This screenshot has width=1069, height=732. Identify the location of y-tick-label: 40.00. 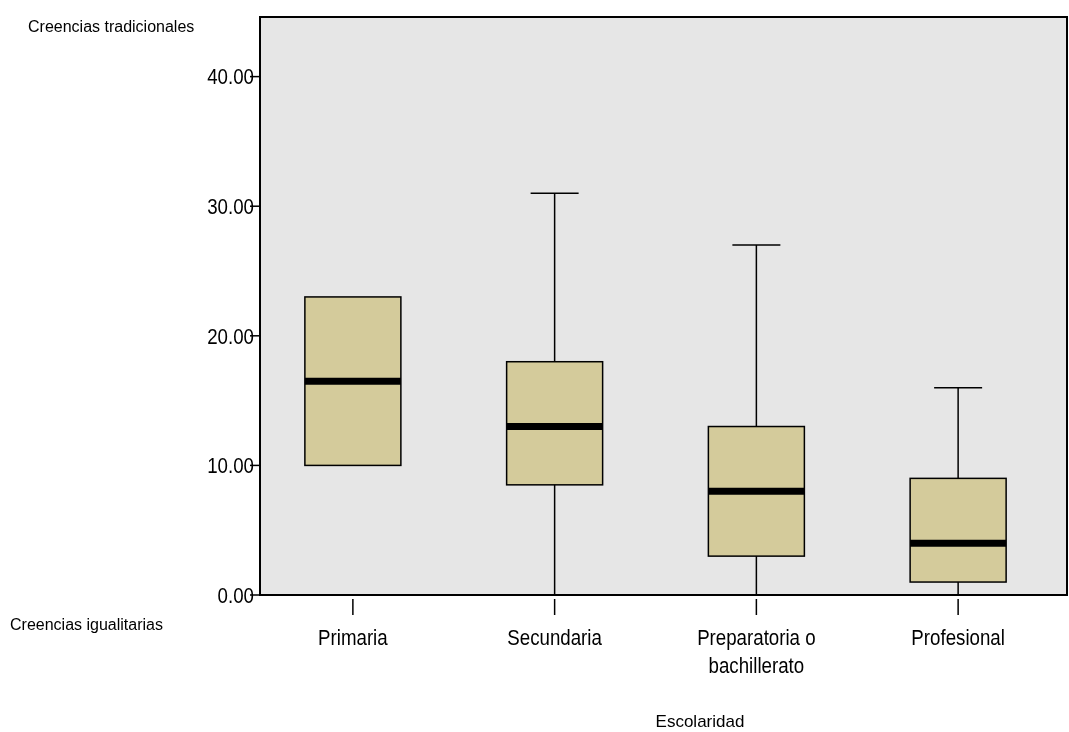
(230, 76).